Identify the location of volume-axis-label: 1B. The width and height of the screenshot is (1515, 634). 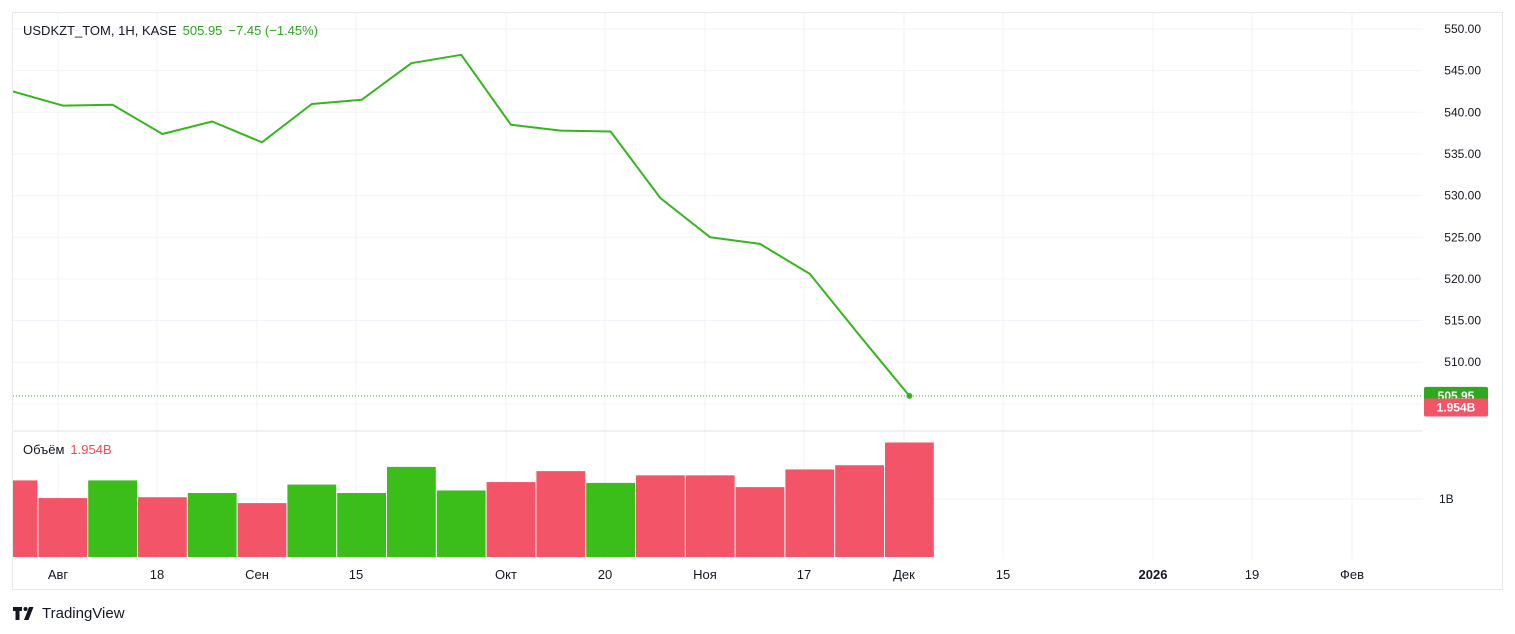
(1446, 499).